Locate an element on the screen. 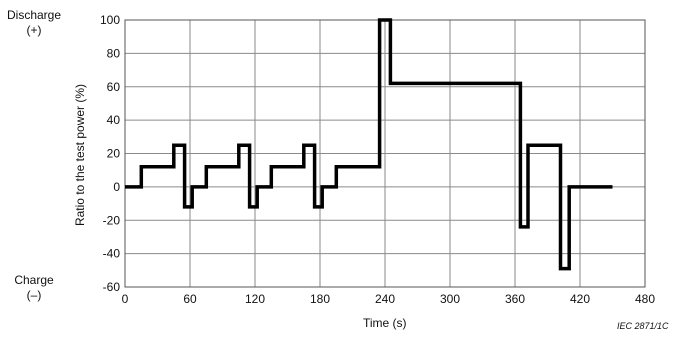  y-tick-label: 0 is located at coordinates (116, 187).